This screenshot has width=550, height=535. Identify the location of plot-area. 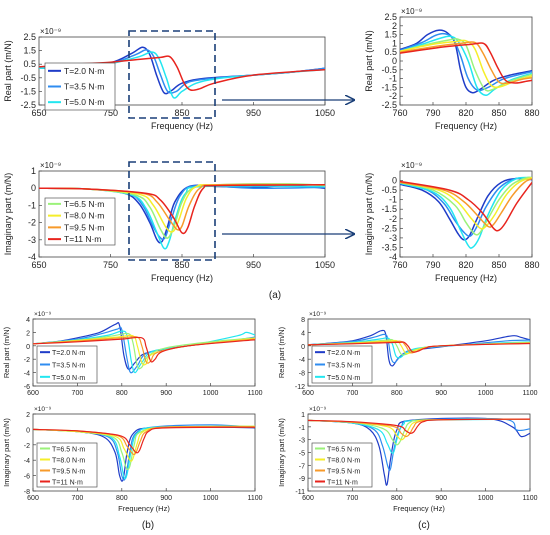
(466, 61).